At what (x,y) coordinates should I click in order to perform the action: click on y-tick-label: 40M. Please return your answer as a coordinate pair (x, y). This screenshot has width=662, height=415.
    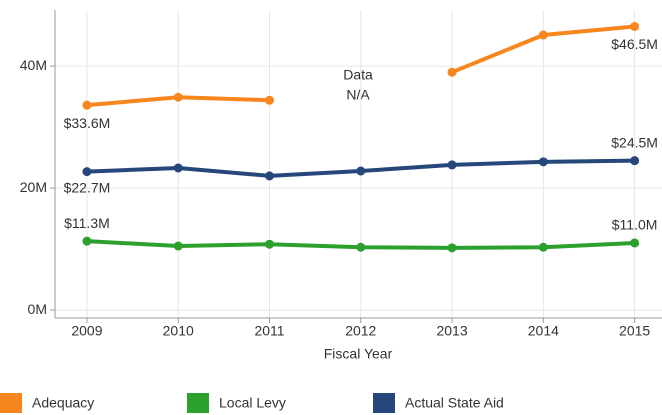
    Looking at the image, I should click on (33, 65).